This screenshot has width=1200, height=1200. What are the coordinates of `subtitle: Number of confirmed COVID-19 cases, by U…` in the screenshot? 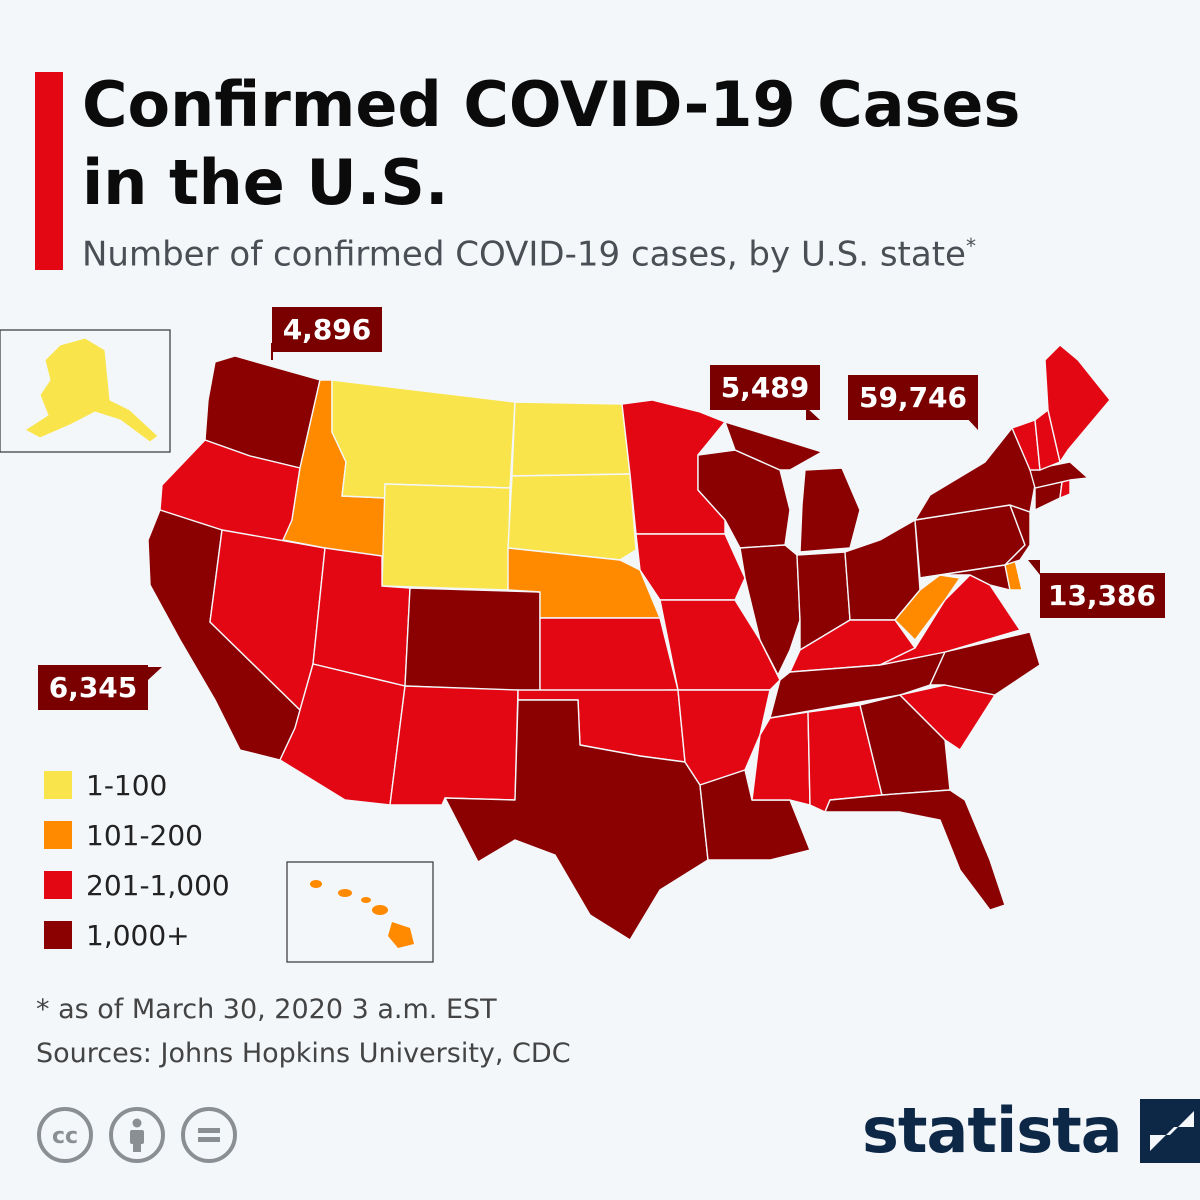 It's located at (529, 254).